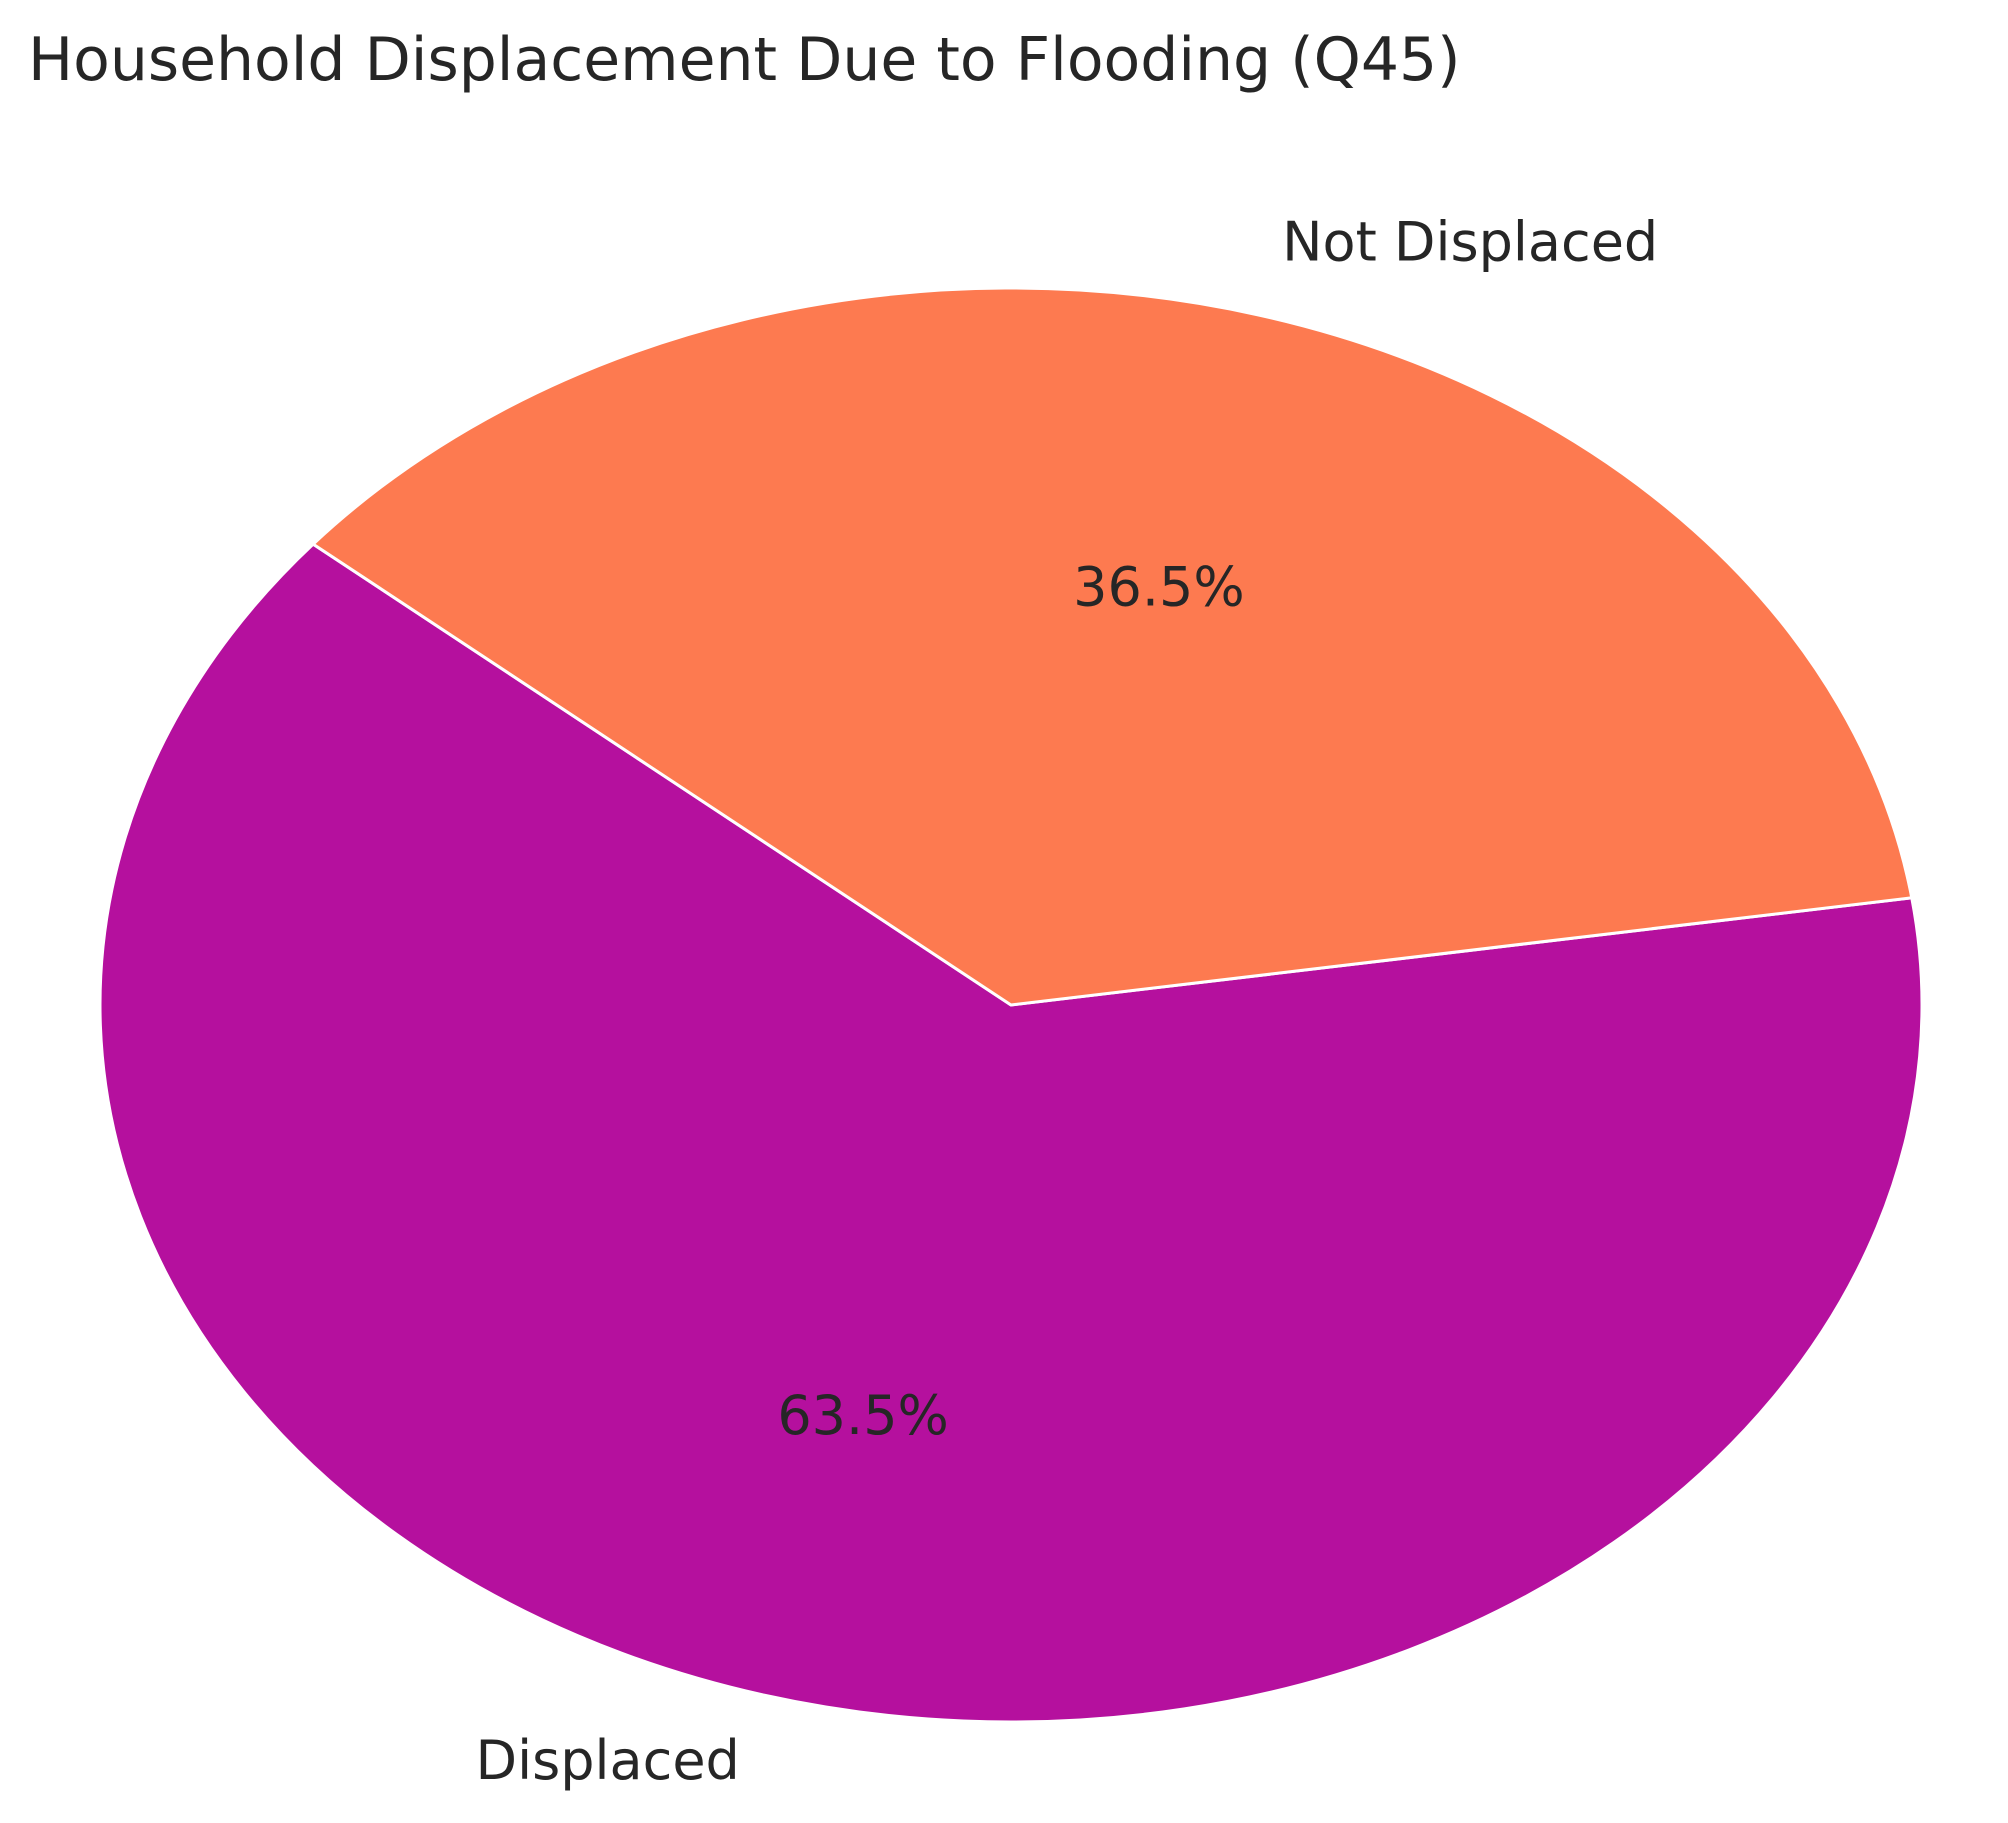  What do you see at coordinates (1470, 241) in the screenshot?
I see `slice-label: Not Displaced` at bounding box center [1470, 241].